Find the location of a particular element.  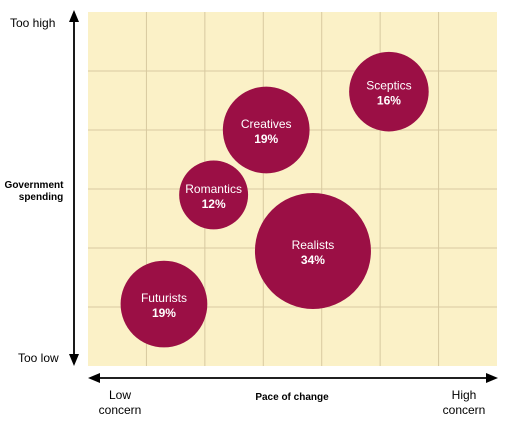

x-axis-low-label-line-1: Low is located at coordinates (120, 395).